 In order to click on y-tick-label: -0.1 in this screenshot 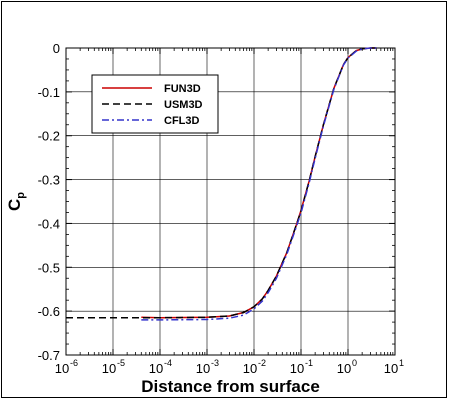, I will do `click(49, 92)`.